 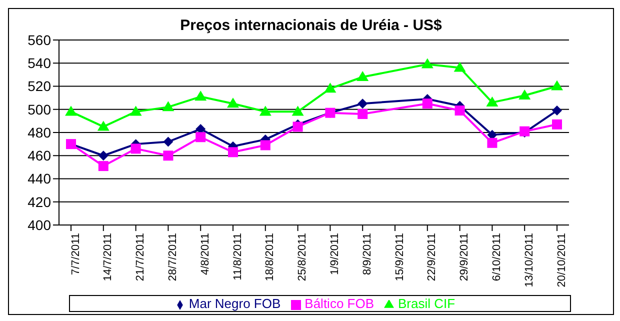 What do you see at coordinates (40, 63) in the screenshot?
I see `y-tick-label: 540` at bounding box center [40, 63].